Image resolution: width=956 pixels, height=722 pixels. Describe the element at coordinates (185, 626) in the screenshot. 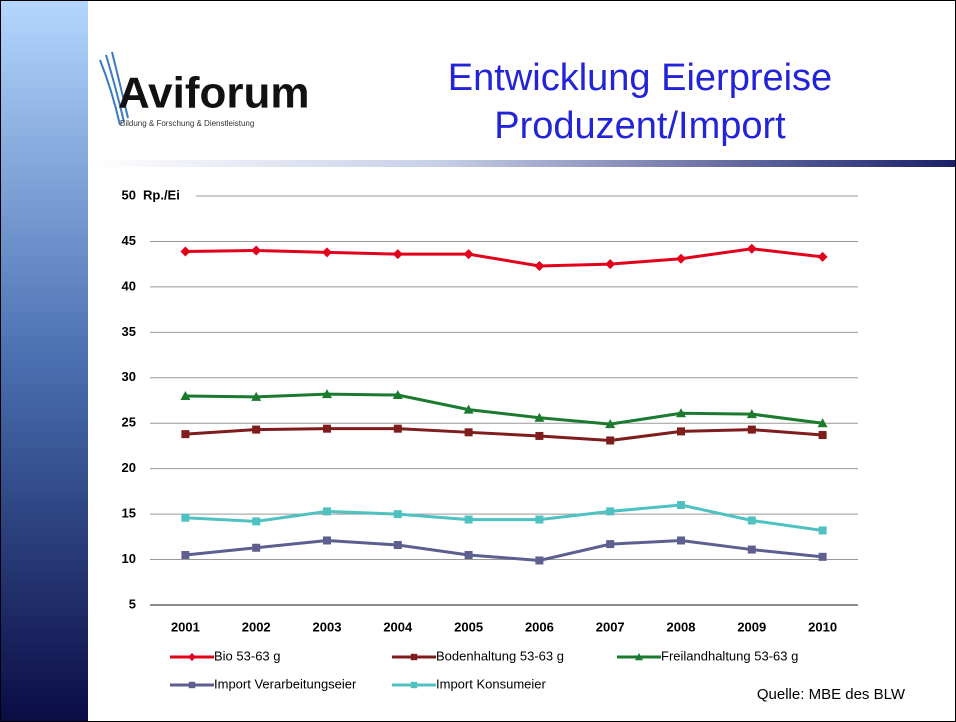

I see `x-tick-label: 2001` at that location.